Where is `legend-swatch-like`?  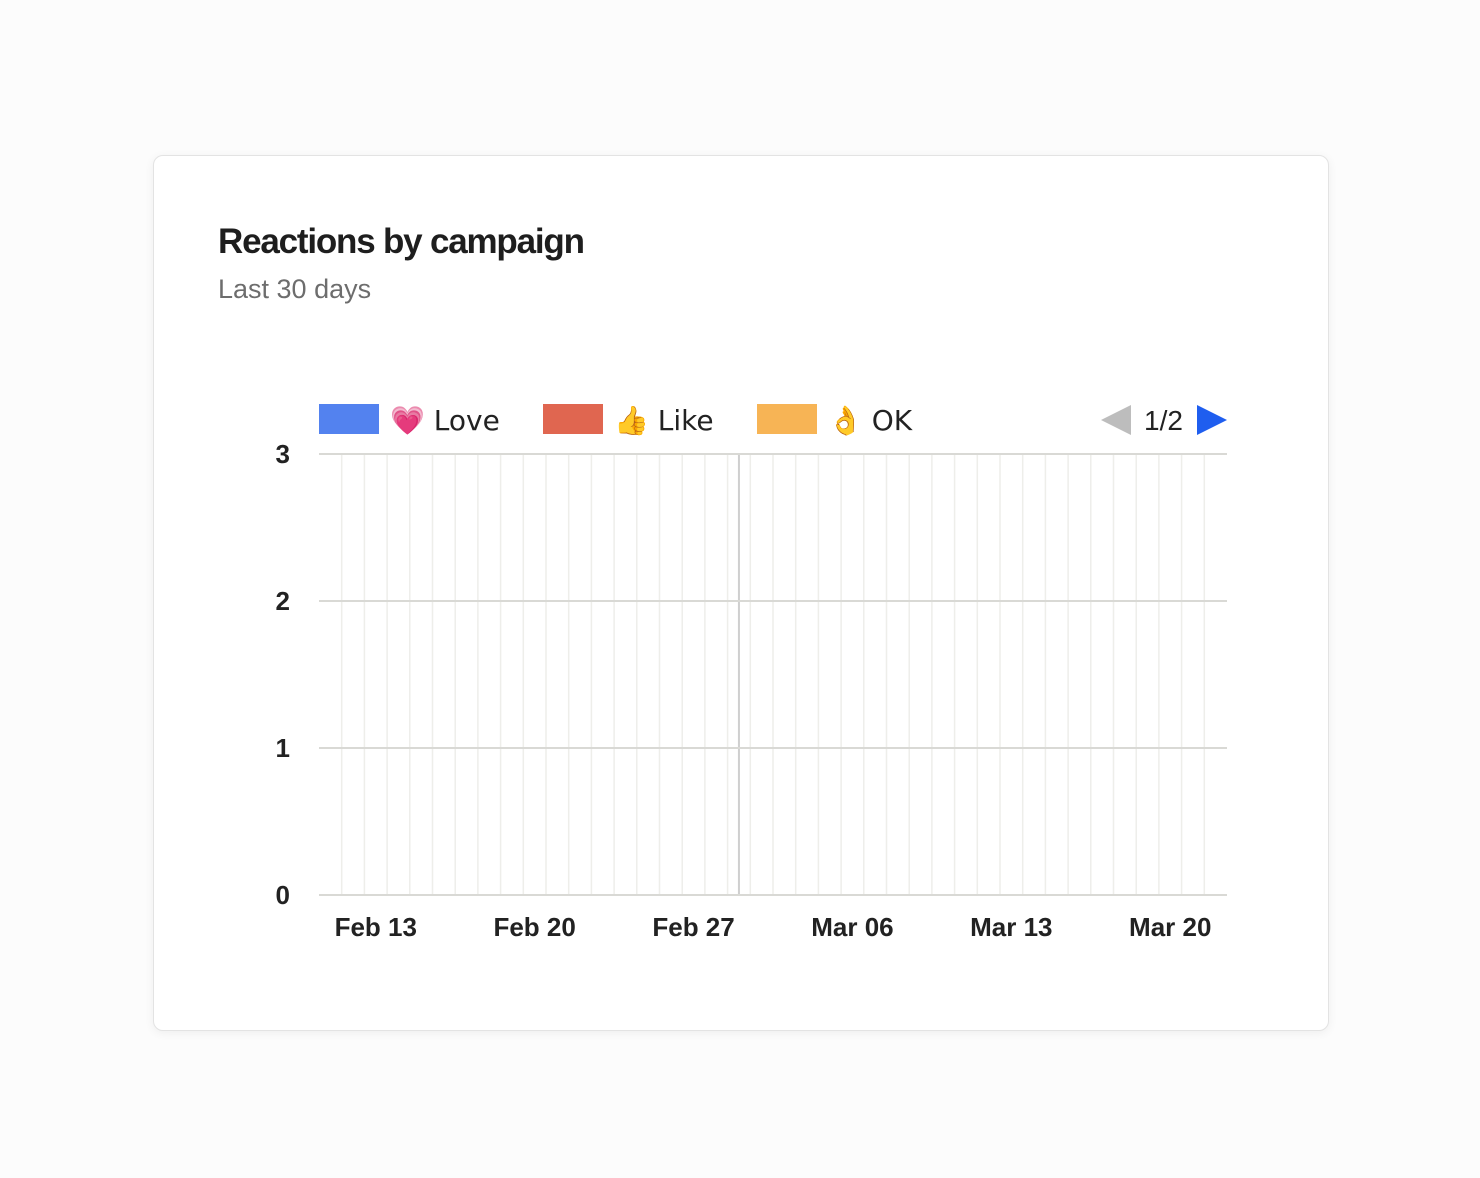
legend-swatch-like is located at coordinates (573, 419).